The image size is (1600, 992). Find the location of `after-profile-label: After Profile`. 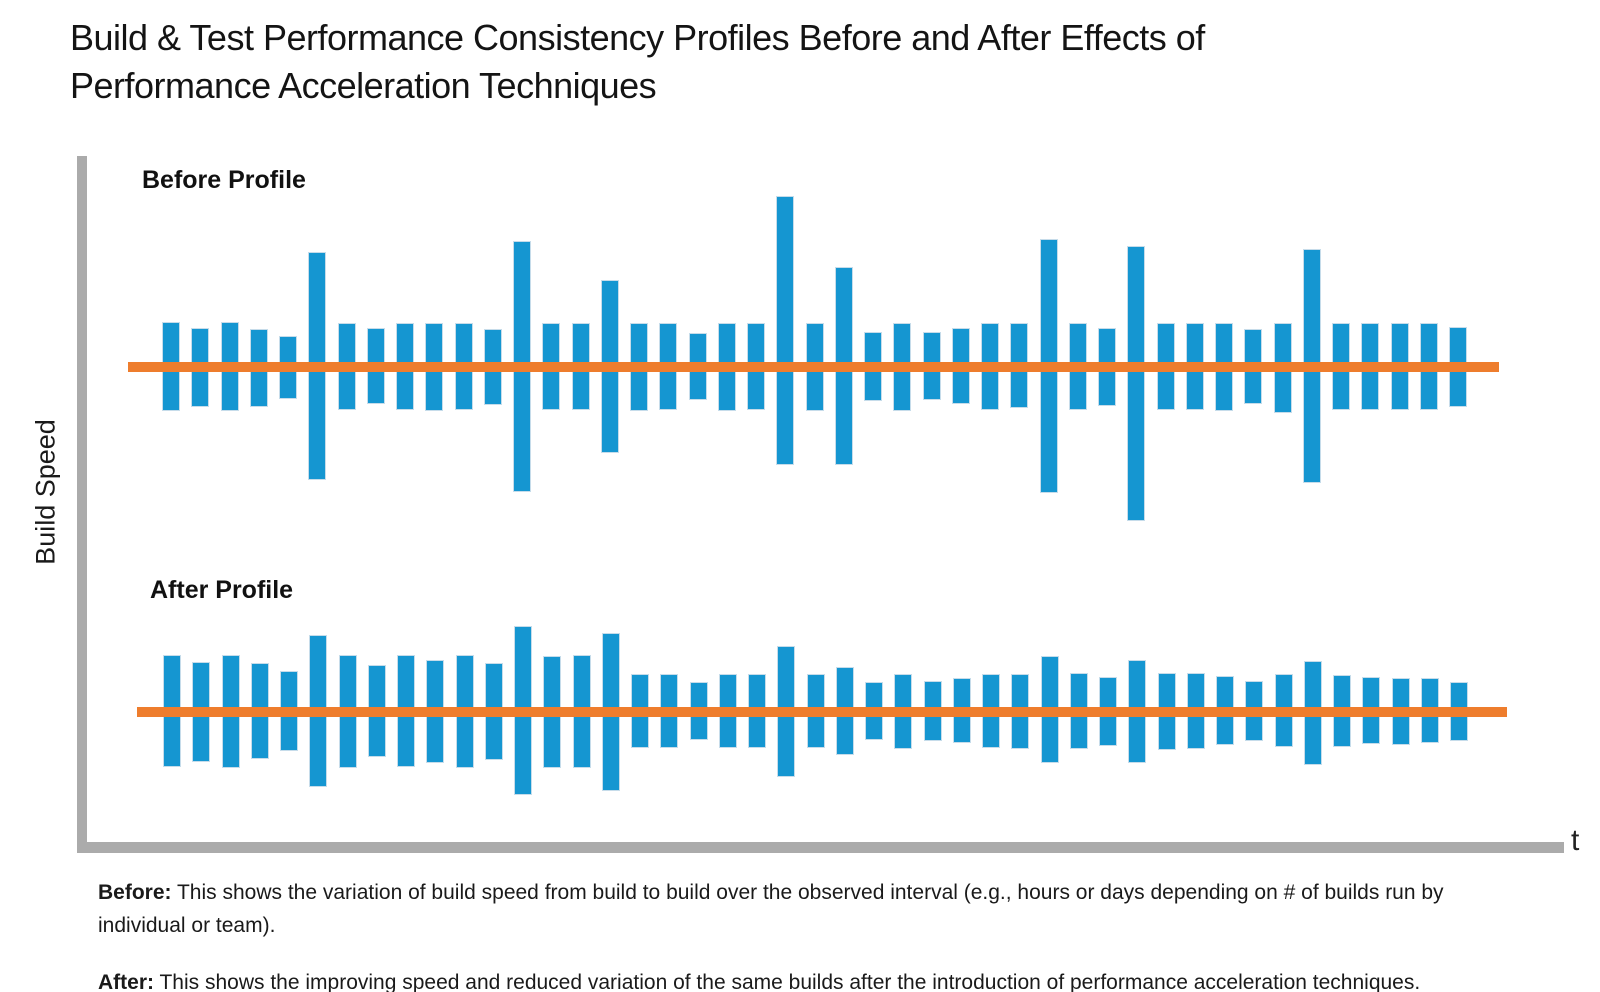

after-profile-label: After Profile is located at coordinates (222, 590).